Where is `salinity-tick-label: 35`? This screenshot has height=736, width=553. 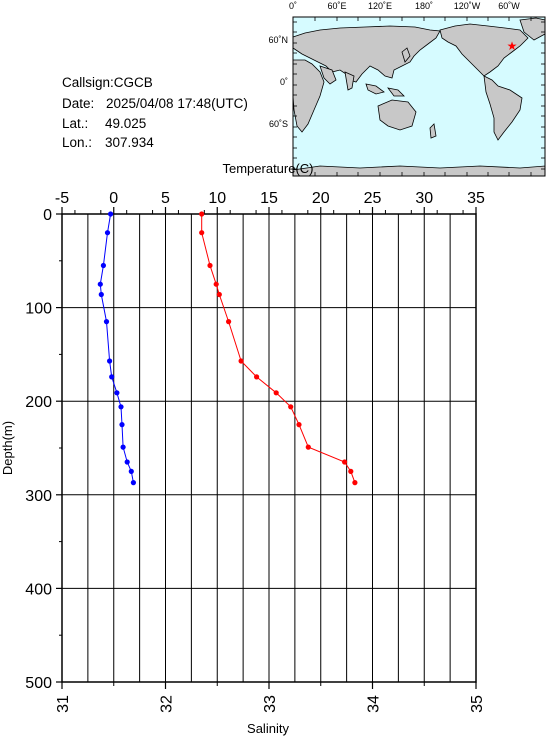 salinity-tick-label: 35 is located at coordinates (477, 704).